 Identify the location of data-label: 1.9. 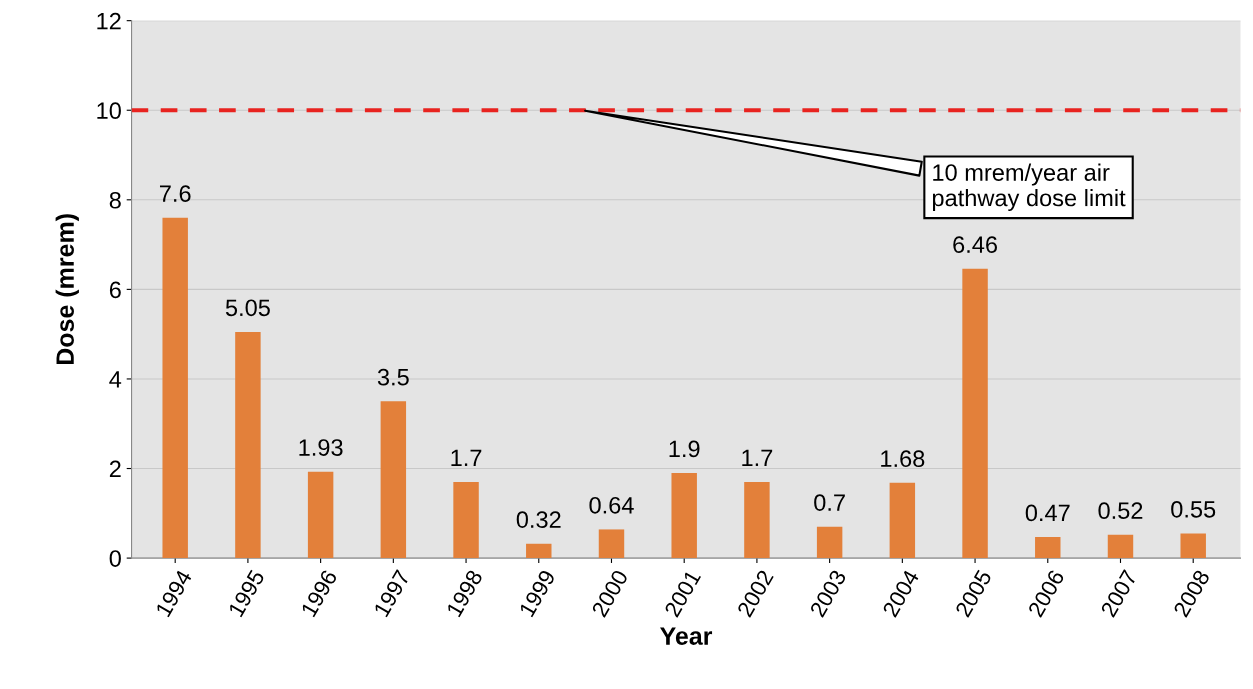
(684, 449).